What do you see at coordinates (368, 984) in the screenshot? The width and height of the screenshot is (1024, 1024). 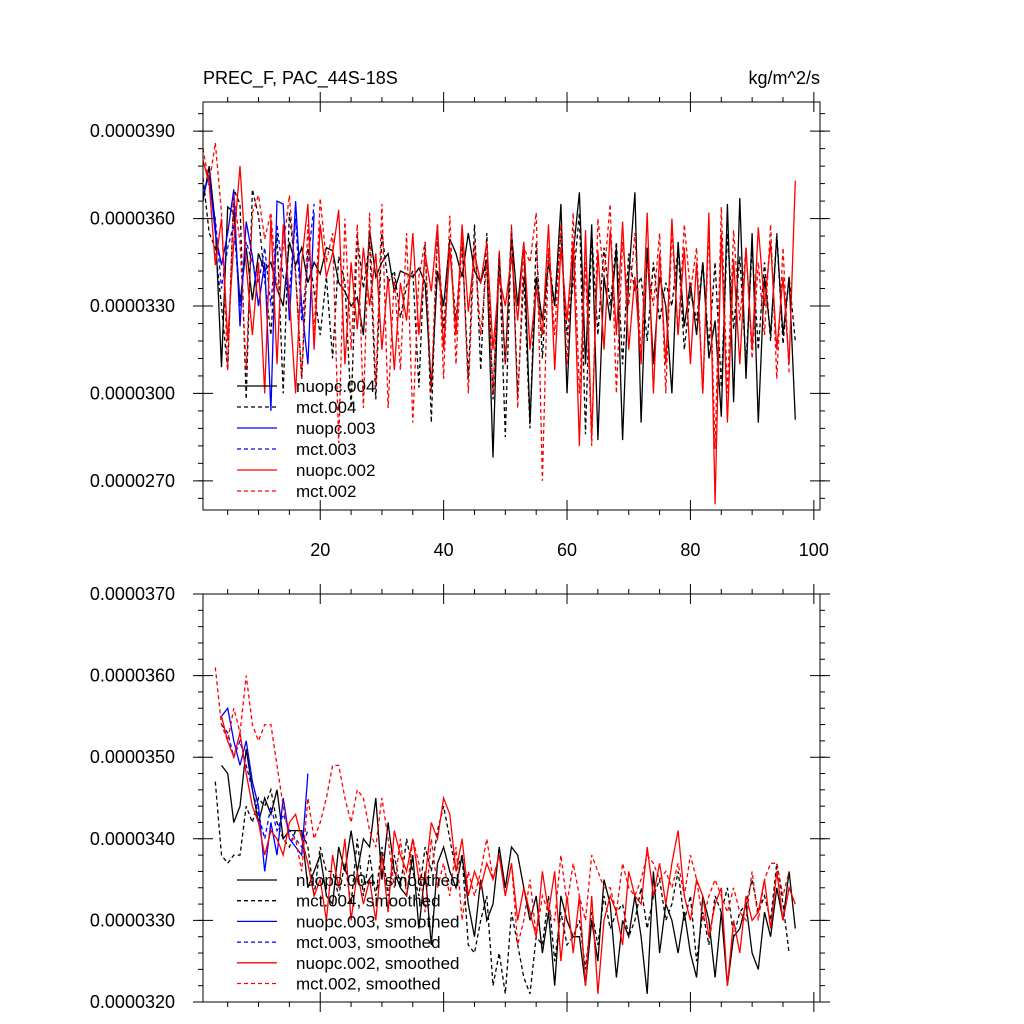 I see `legend-label-1-5: mct.002, smoothed` at bounding box center [368, 984].